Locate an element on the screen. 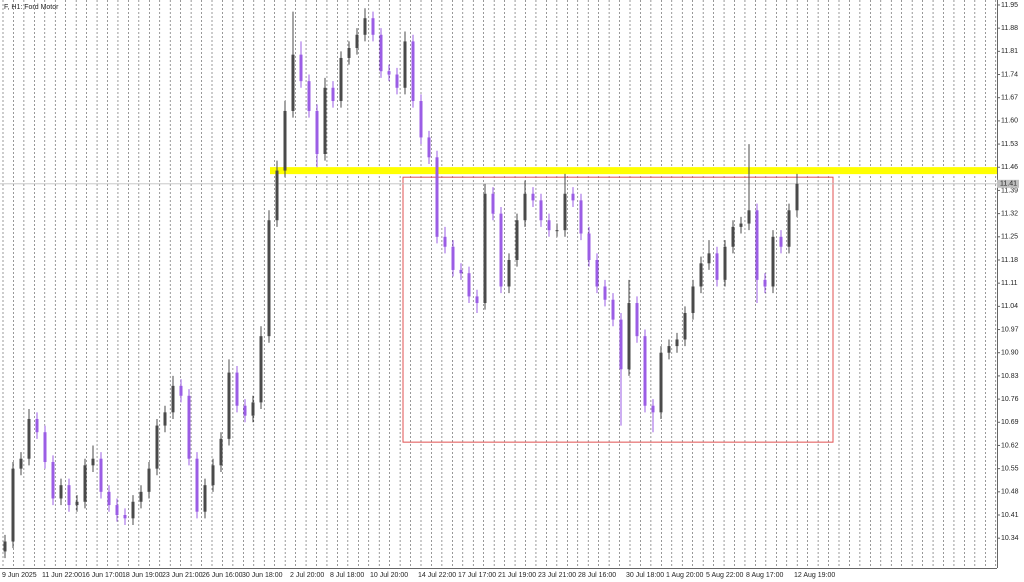  y-tick-label: 10.90 is located at coordinates (1010, 353).